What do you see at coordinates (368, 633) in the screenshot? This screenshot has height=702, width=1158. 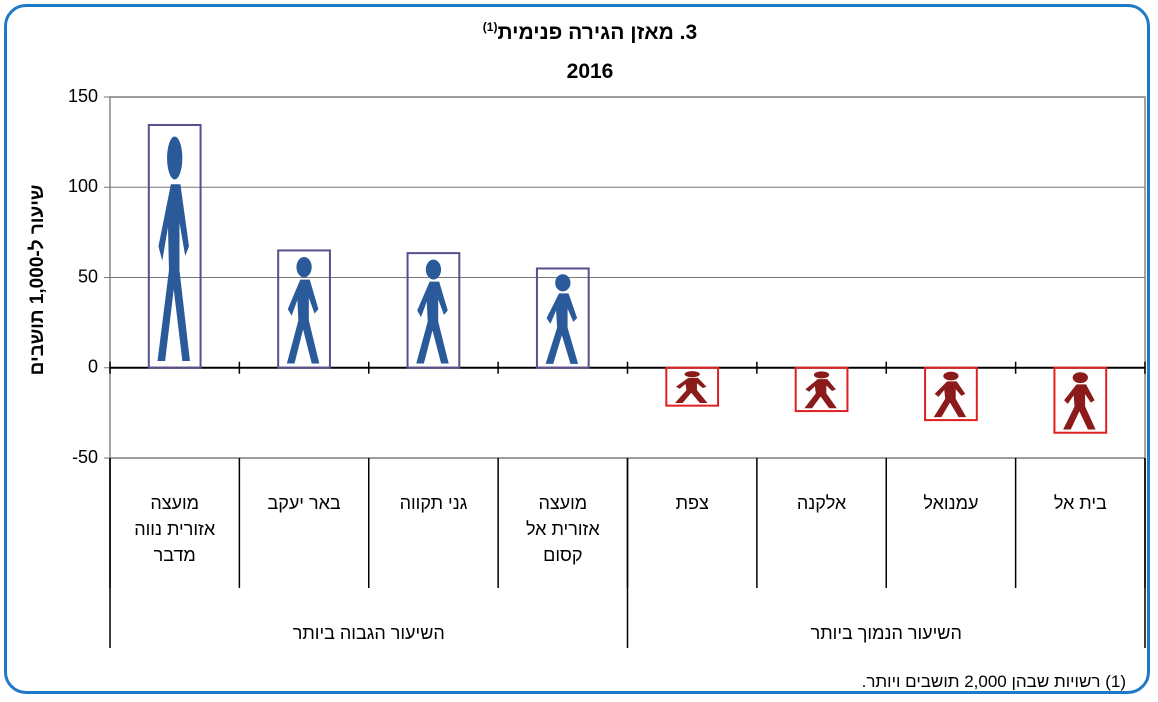 I see `group-label: השיעור הגבוה ביותר` at bounding box center [368, 633].